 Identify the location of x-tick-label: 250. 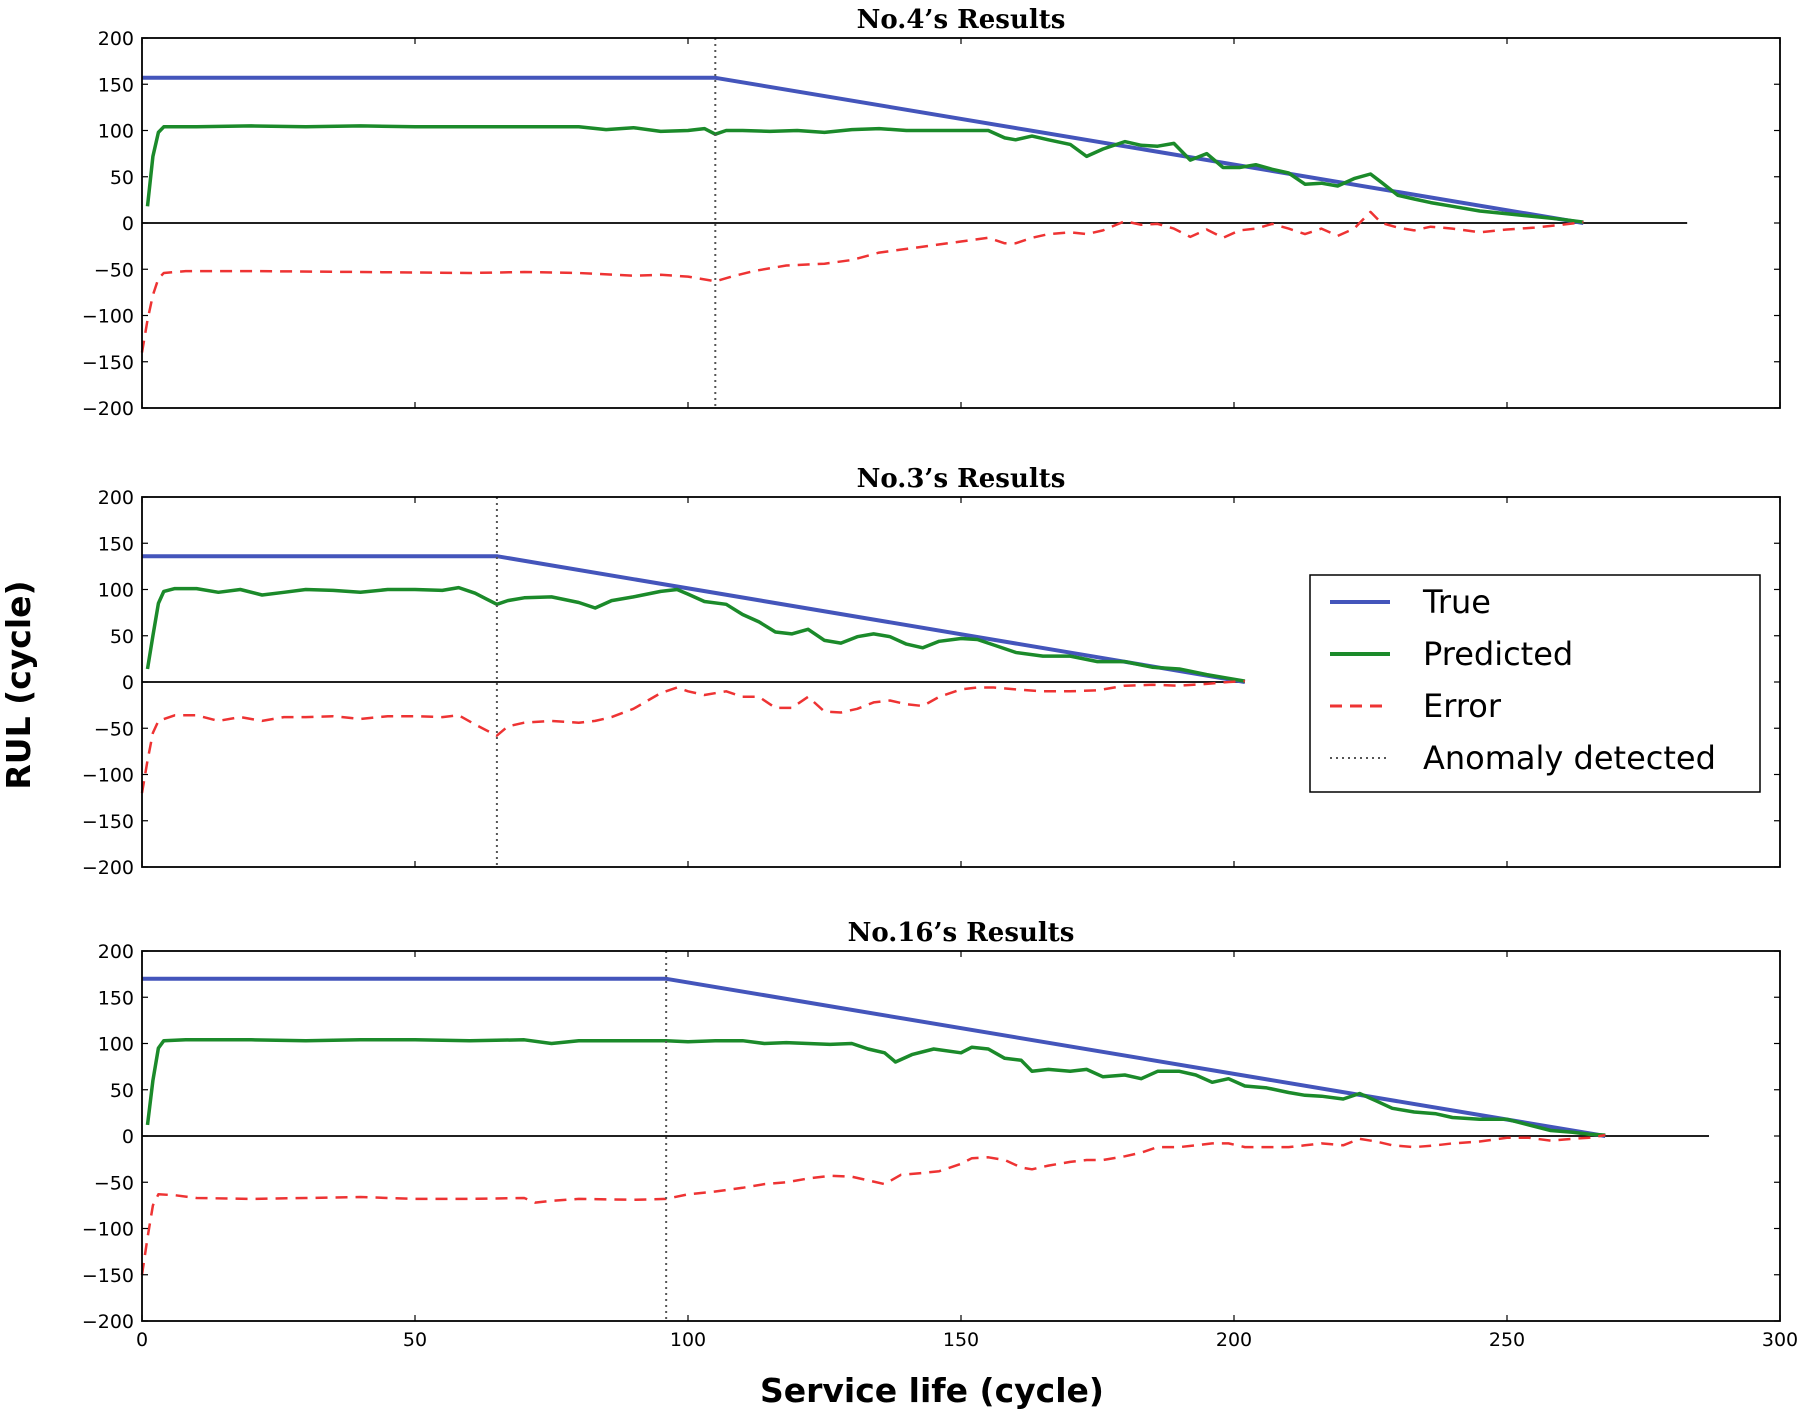
(1507, 1340).